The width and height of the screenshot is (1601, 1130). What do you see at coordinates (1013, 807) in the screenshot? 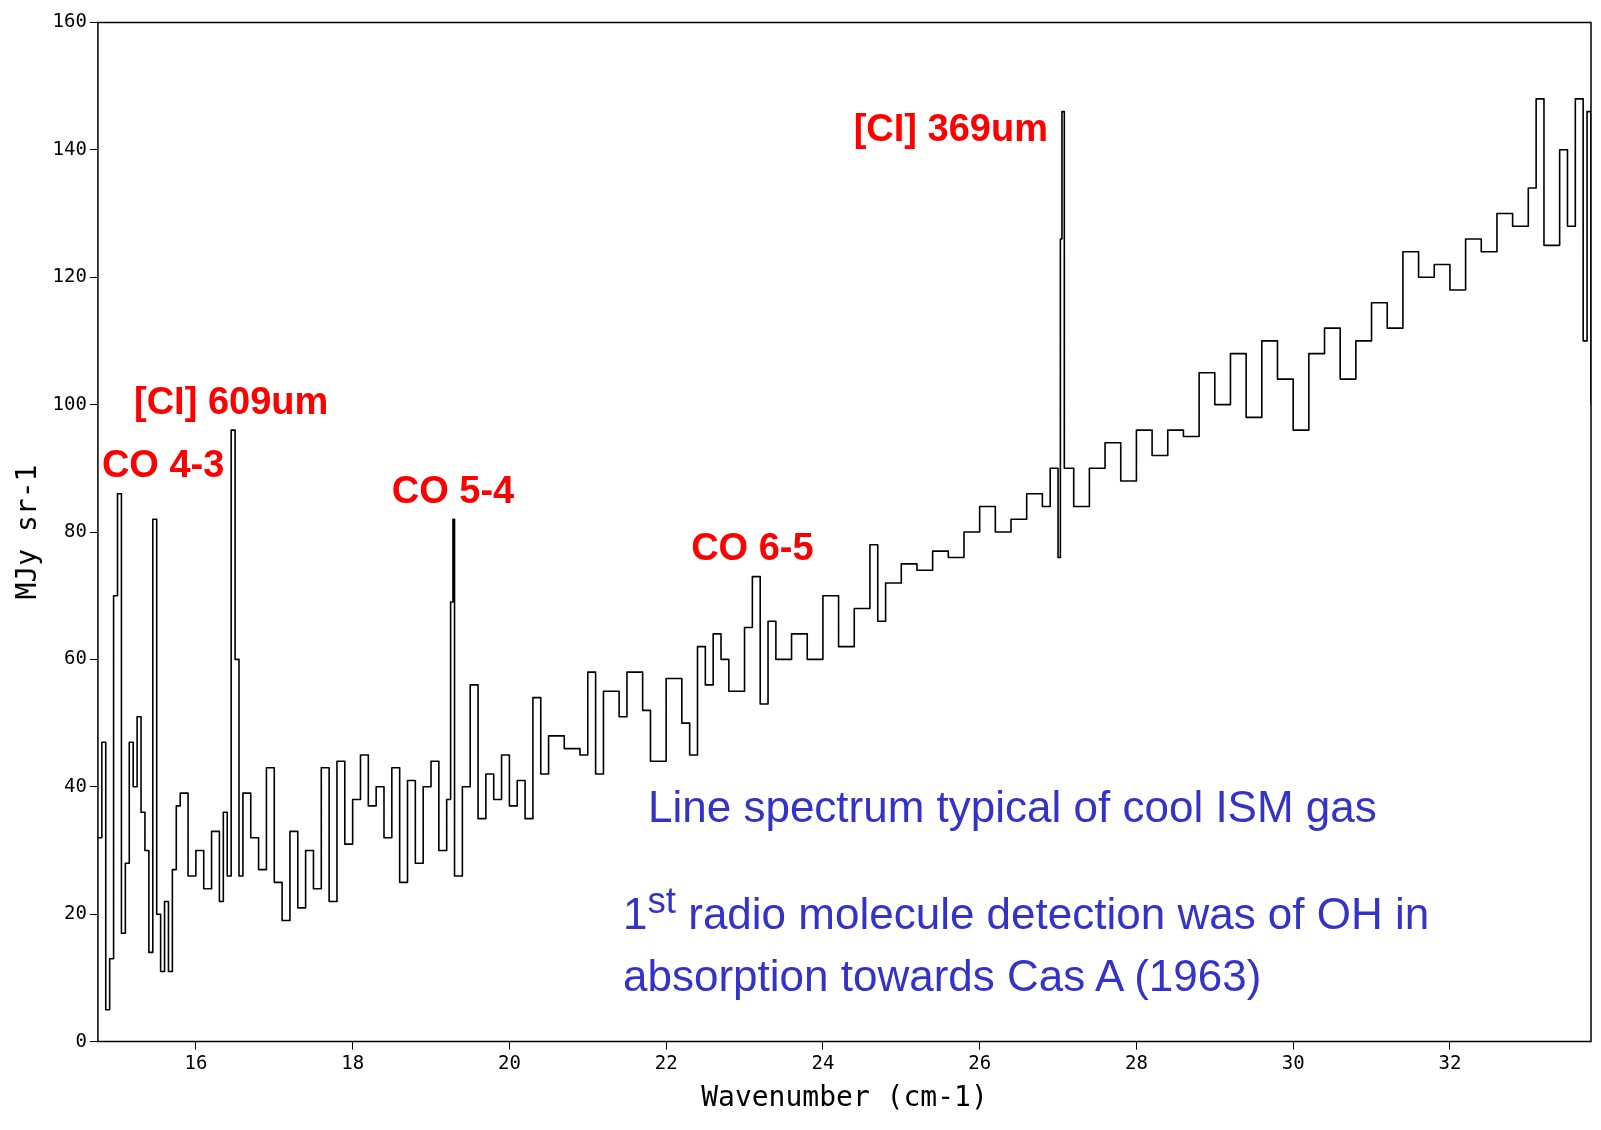
I see `annotation: Line spectrum typical of cool ISM gas` at bounding box center [1013, 807].